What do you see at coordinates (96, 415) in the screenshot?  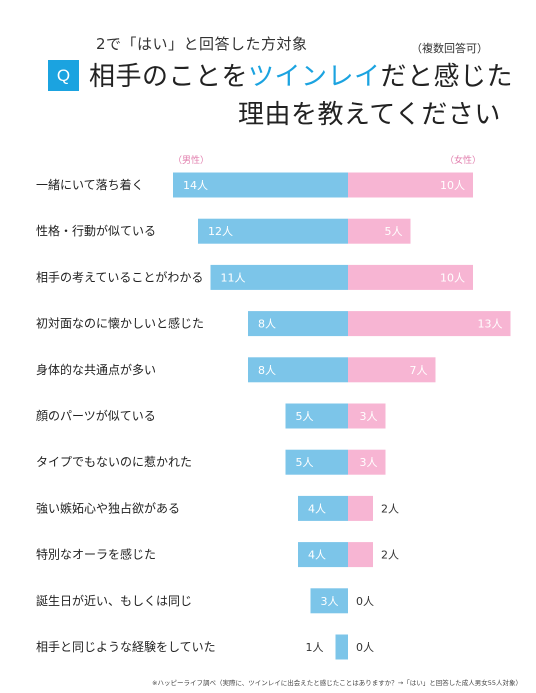 I see `category-label: 顔のパーツが似ている` at bounding box center [96, 415].